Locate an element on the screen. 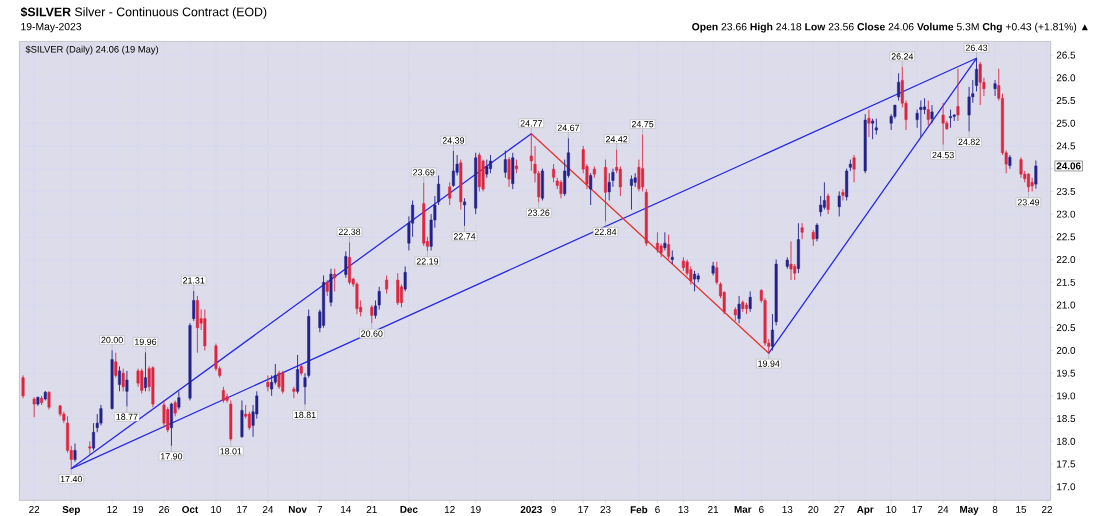 The image size is (1103, 516). x-tick-label: May is located at coordinates (969, 510).